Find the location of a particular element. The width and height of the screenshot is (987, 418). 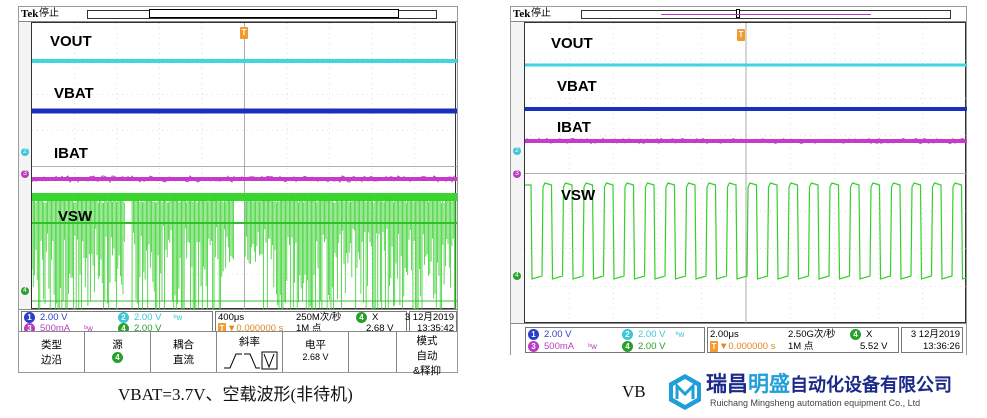

trigger-menu: 类型 边沿 源 4 耦合 直流 斜率 电平 2.68 V 模式 自动 is located at coordinates (238, 354).